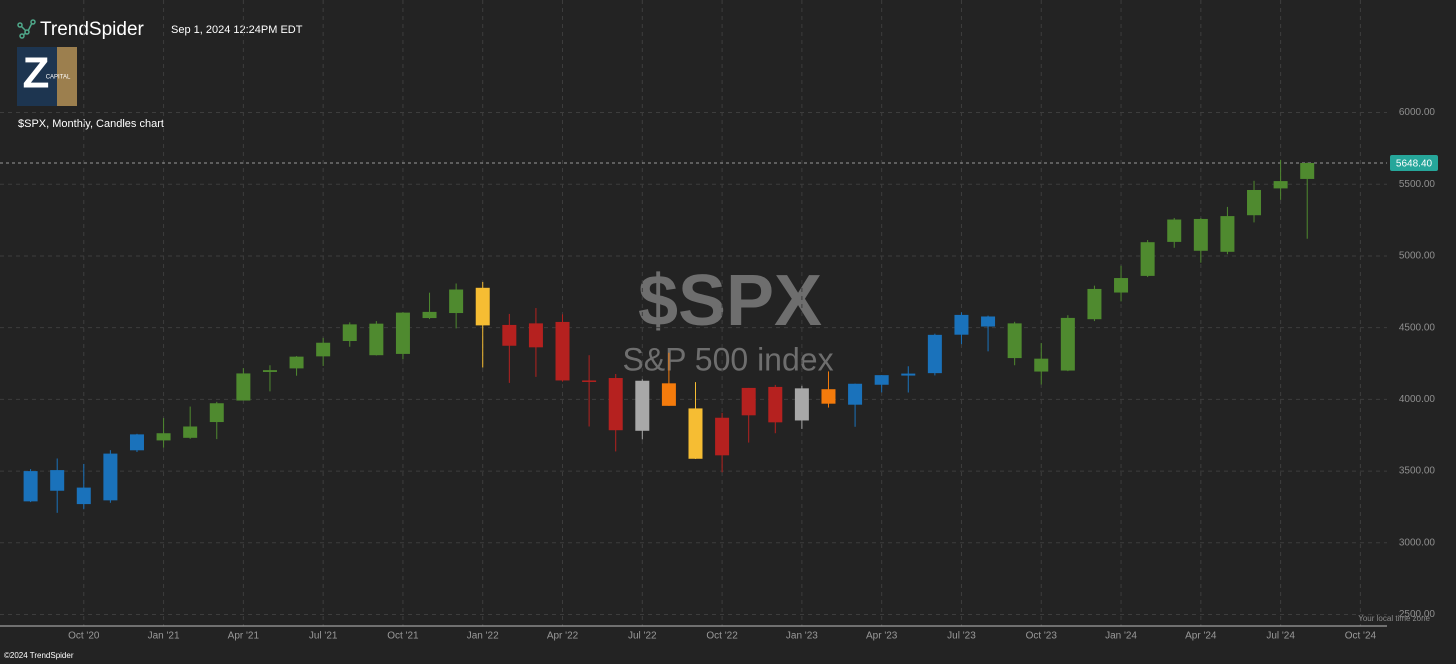 The width and height of the screenshot is (1456, 664). Describe the element at coordinates (58, 78) in the screenshot. I see `logo-text: CAPITAL` at that location.